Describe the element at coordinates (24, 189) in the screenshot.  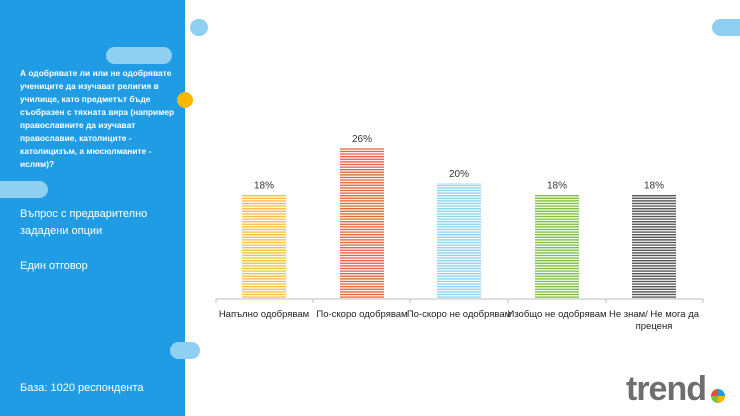
I see `decor-pill-mid` at that location.